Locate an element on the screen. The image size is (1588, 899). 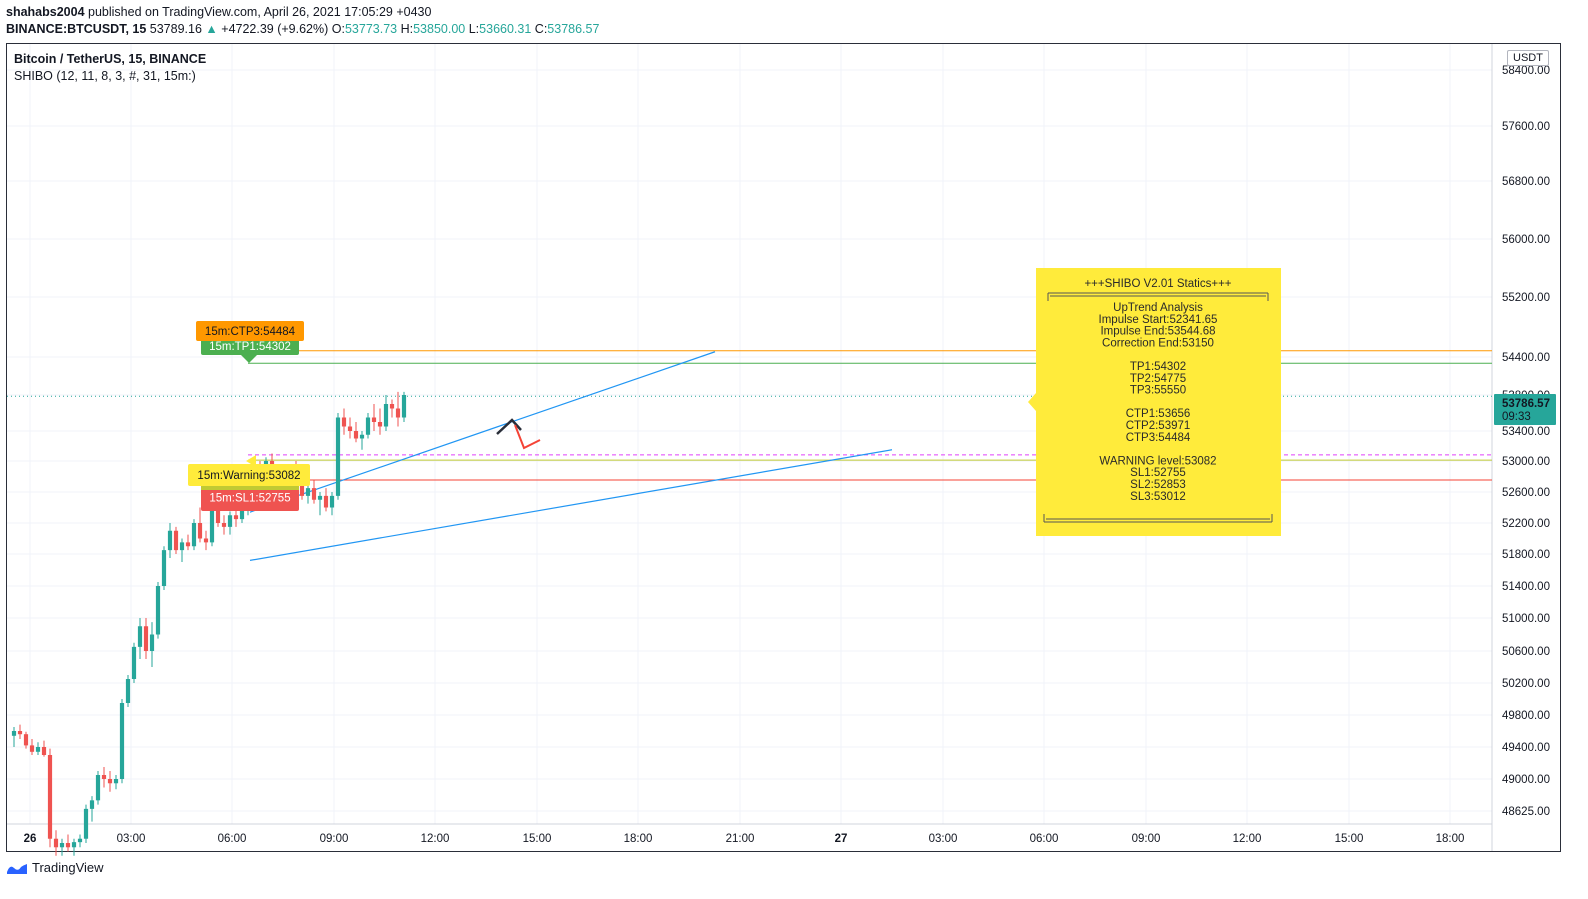
stats-line: SL1:52755 is located at coordinates (1158, 473).